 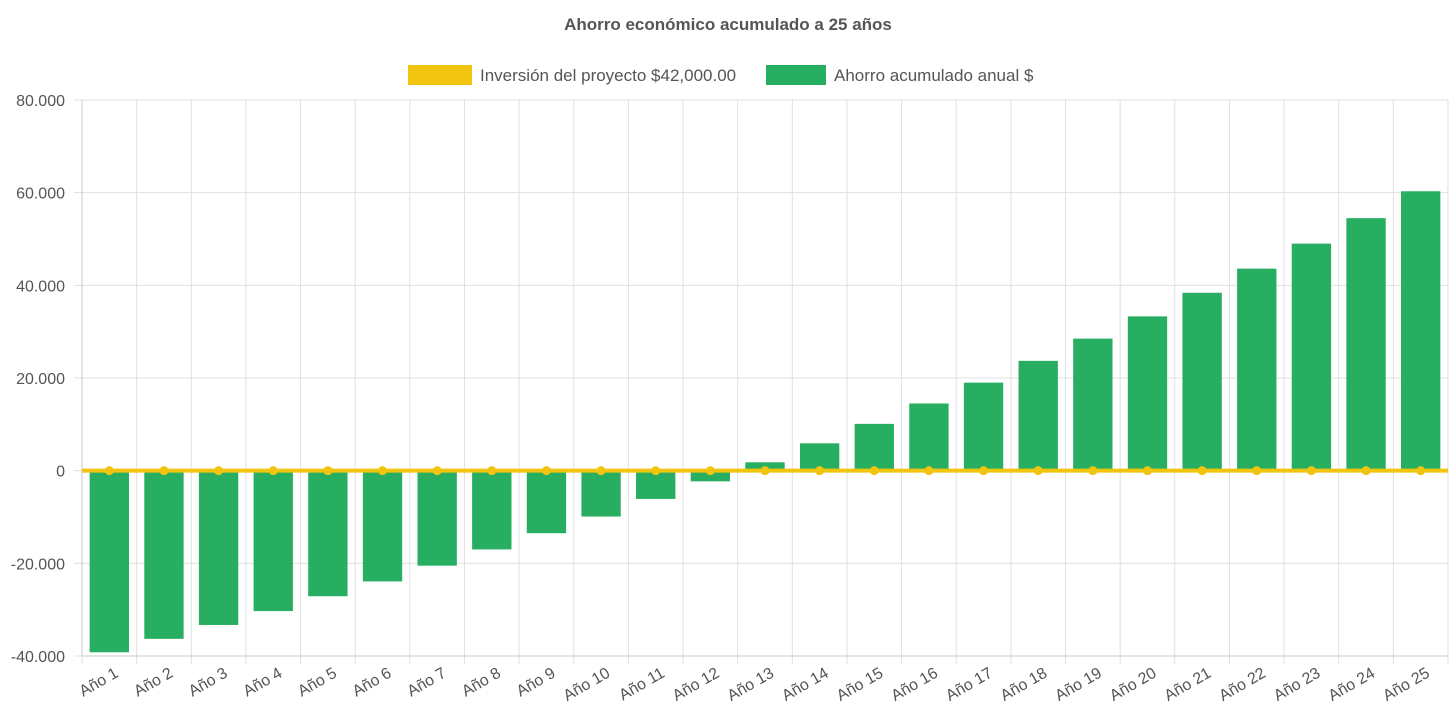 What do you see at coordinates (696, 685) in the screenshot?
I see `x-tick-label: Año 12` at bounding box center [696, 685].